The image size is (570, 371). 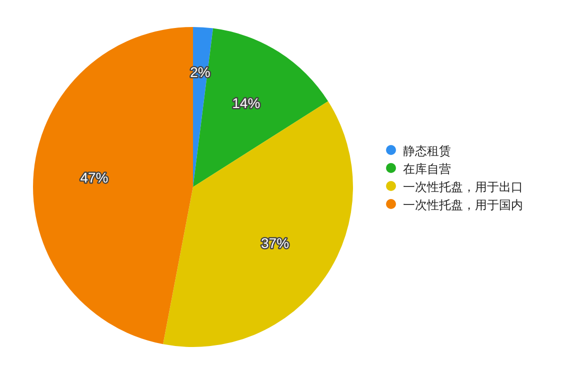 What do you see at coordinates (275, 242) in the screenshot?
I see `data-label: 37%` at bounding box center [275, 242].